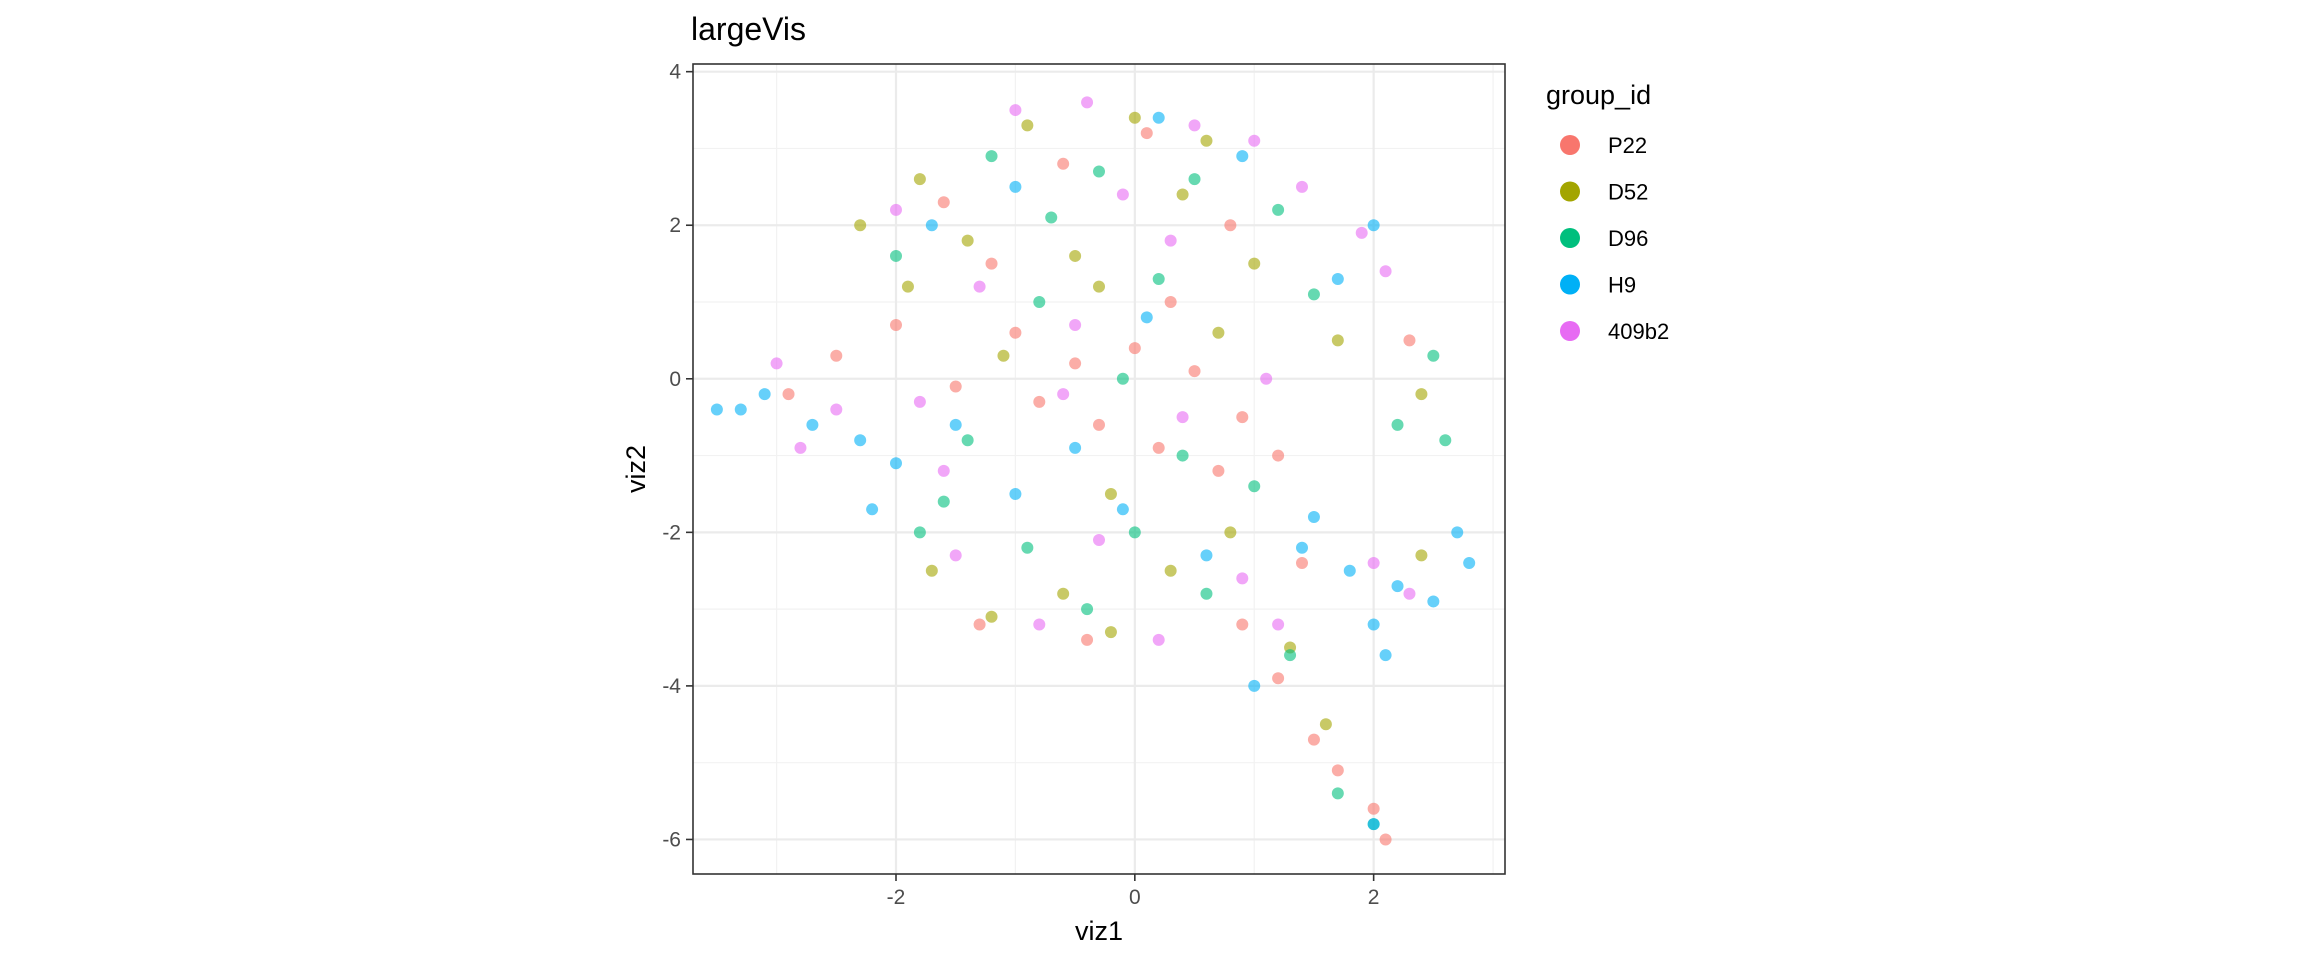 The height and width of the screenshot is (960, 2304). I want to click on legend-label-D52: D52, so click(1628, 192).